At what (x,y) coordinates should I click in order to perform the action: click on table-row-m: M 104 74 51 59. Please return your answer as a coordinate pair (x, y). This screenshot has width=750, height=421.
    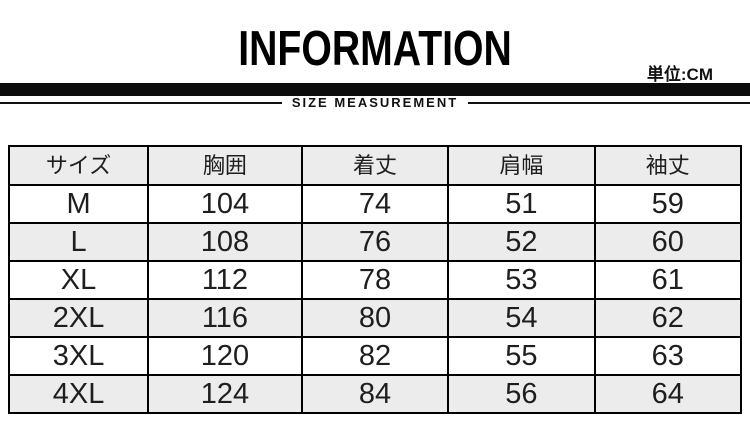
    Looking at the image, I should click on (375, 204).